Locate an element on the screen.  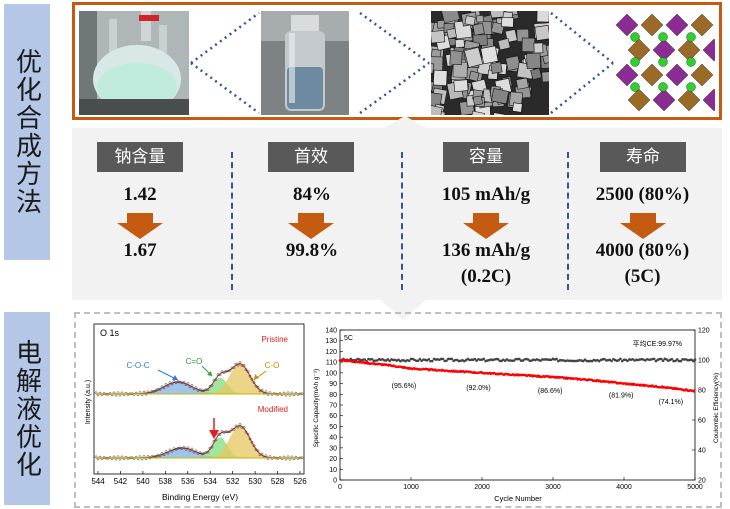
xps-x-ticks: 544 542 540 538 536 534 532 530 528 526 is located at coordinates (199, 478).